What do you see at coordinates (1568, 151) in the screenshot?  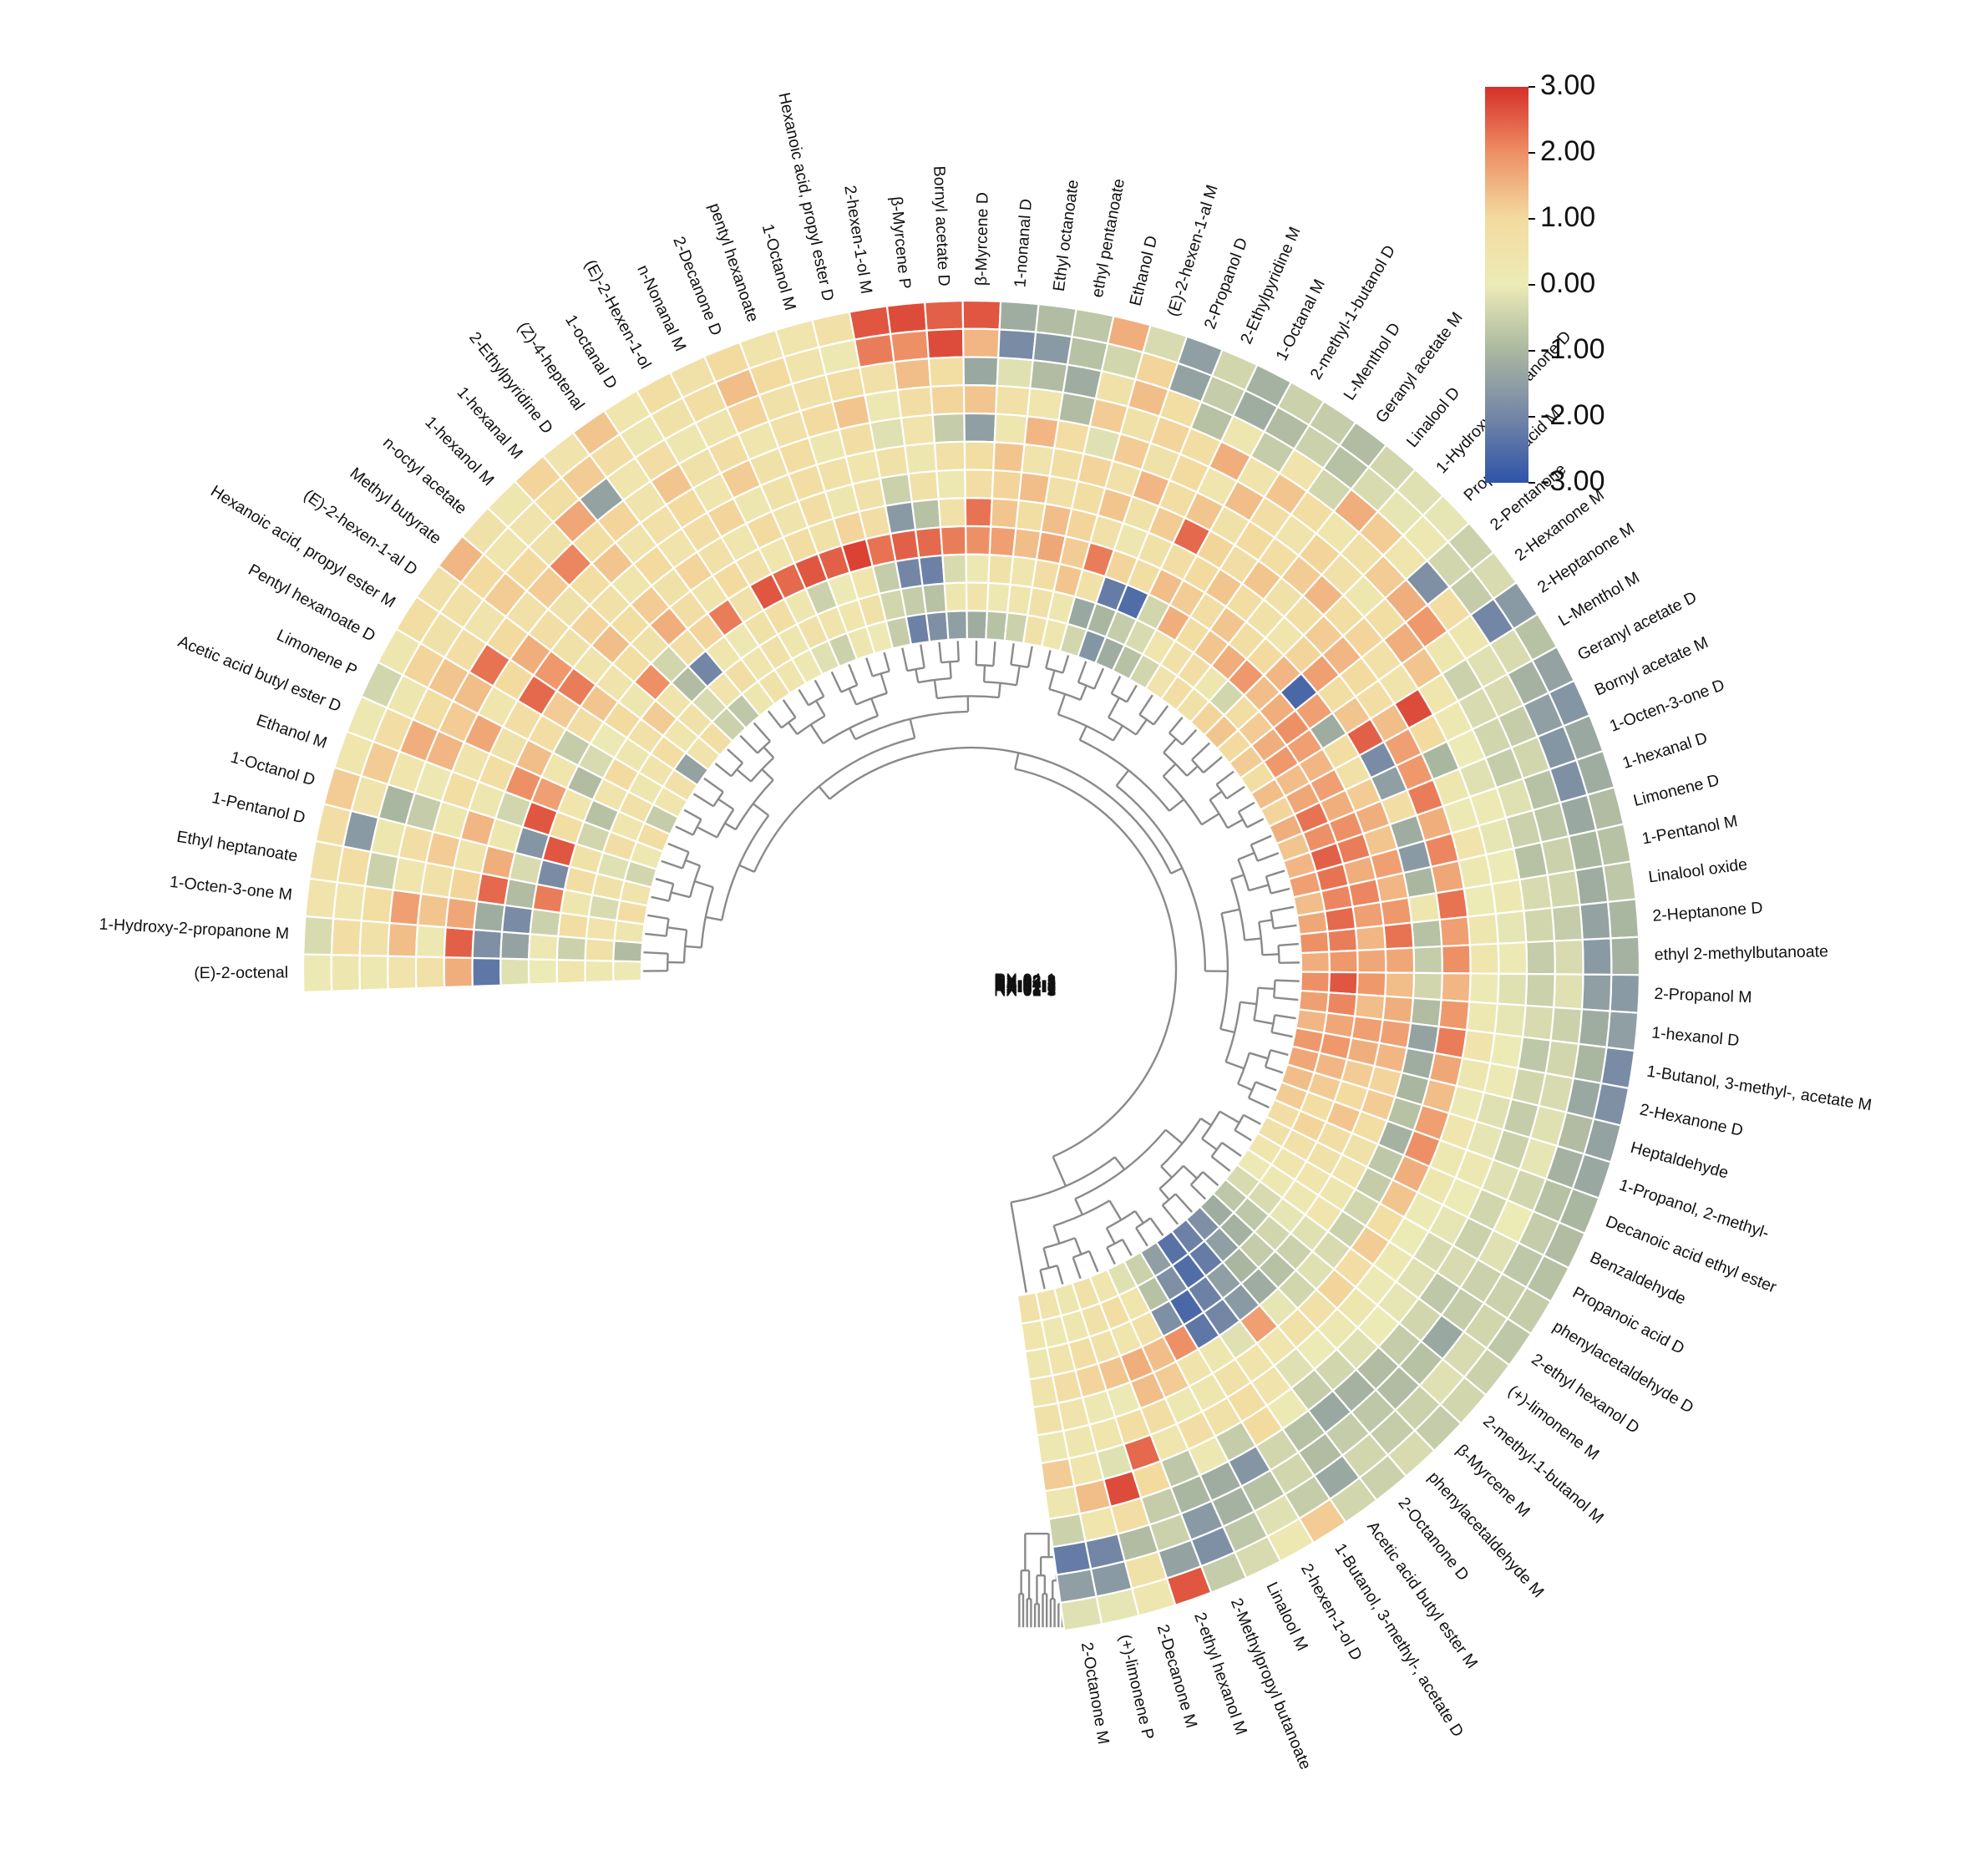 I see `colorbar-tick-label: 2.00` at bounding box center [1568, 151].